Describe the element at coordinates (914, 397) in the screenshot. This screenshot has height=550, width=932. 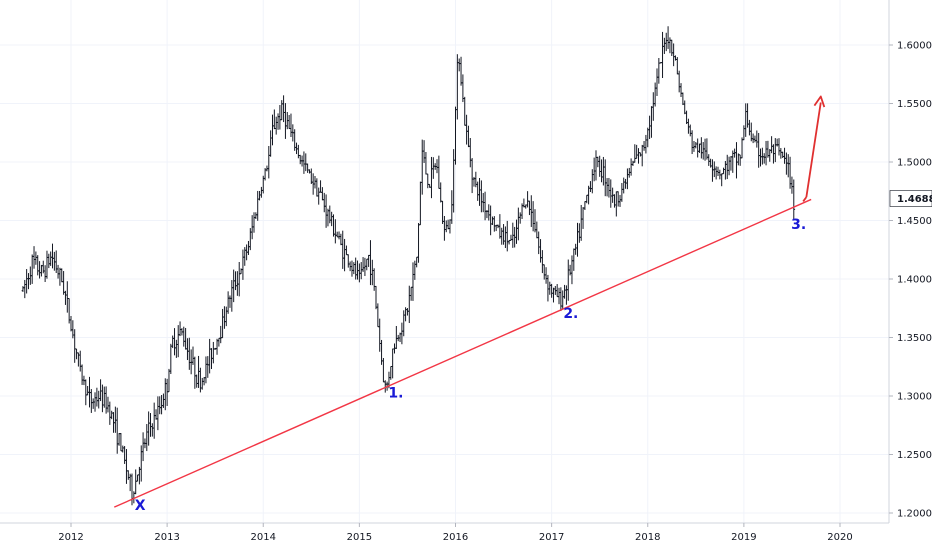
I see `y-tick-label: 1.30000` at that location.